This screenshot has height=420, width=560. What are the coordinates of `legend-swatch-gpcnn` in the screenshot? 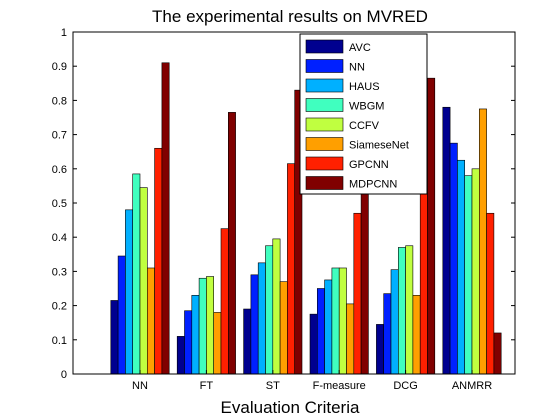 It's located at (324, 163).